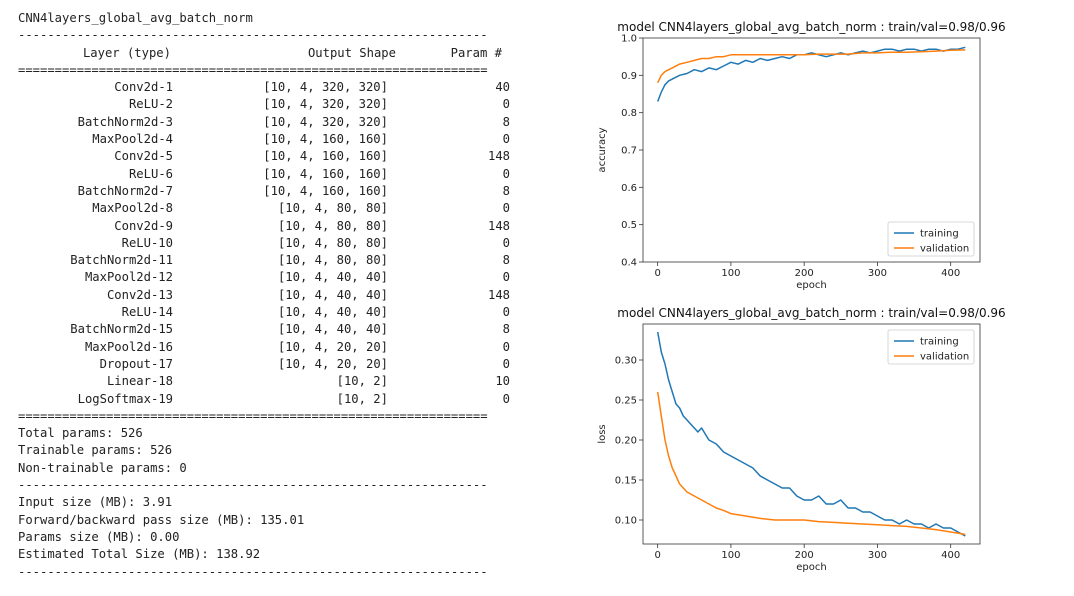 This screenshot has height=596, width=1074. I want to click on layer-name: MaxPool2d-16, so click(128, 346).